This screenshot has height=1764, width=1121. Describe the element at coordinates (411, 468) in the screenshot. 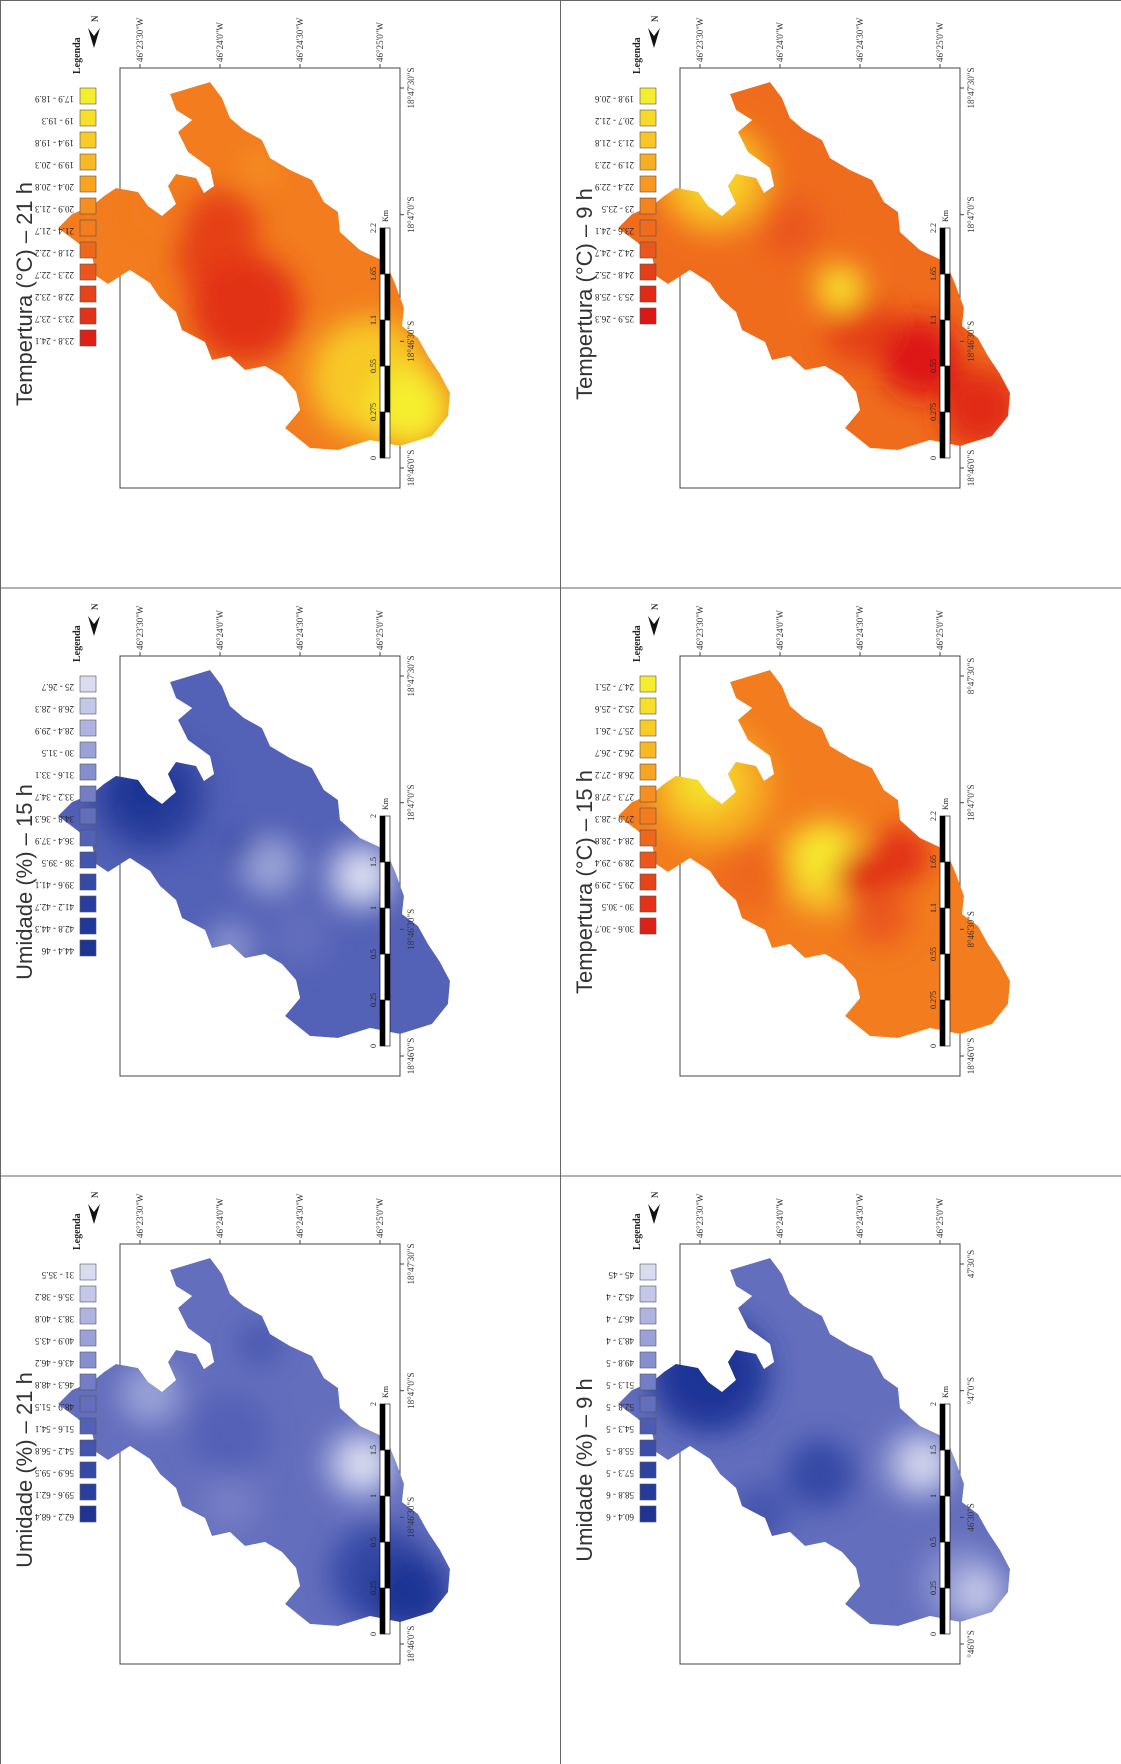

I see `lat-tick-label: 18°46'0"S` at that location.